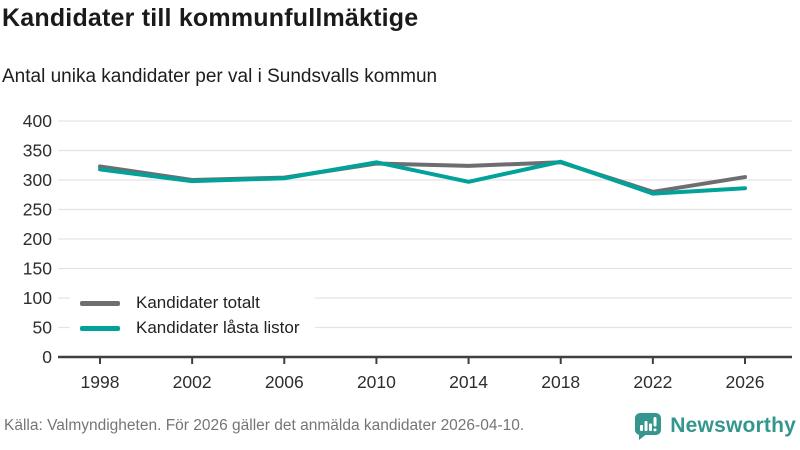  I want to click on legend-label-locked-lists: Kandidater låsta listor, so click(218, 327).